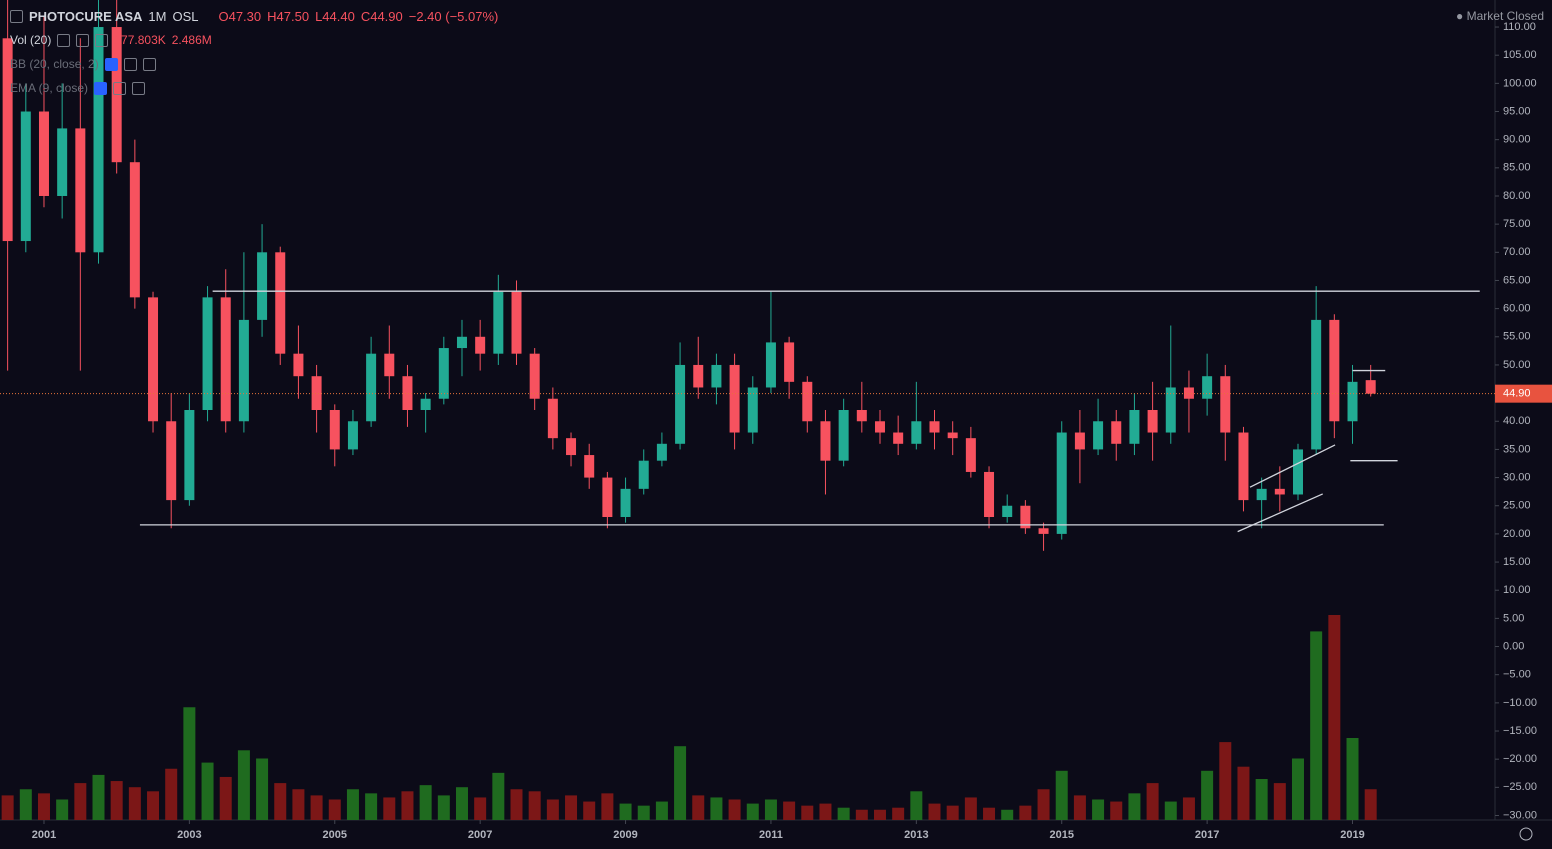 The height and width of the screenshot is (849, 1552). What do you see at coordinates (54, 64) in the screenshot?
I see `indicator-name: BB (20, close, 2)` at bounding box center [54, 64].